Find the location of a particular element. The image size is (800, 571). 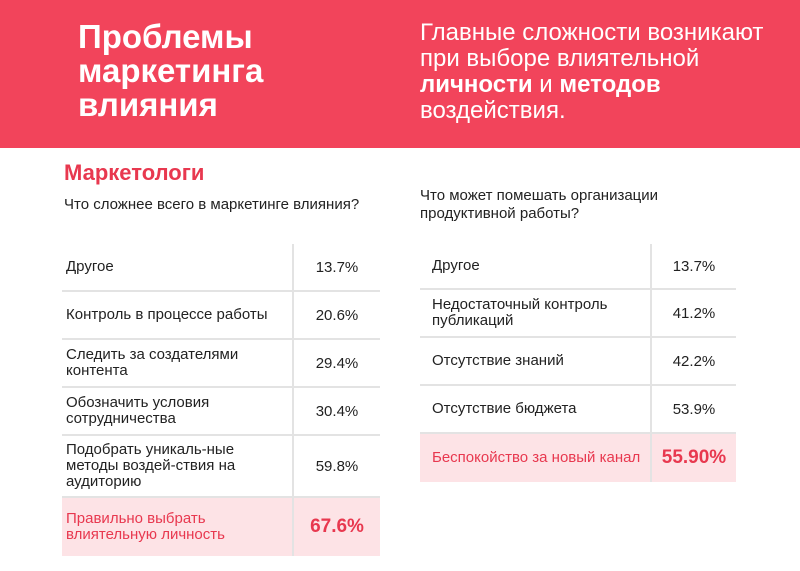

row-label: Правильно выбрать влиятельную личность is located at coordinates (145, 526).